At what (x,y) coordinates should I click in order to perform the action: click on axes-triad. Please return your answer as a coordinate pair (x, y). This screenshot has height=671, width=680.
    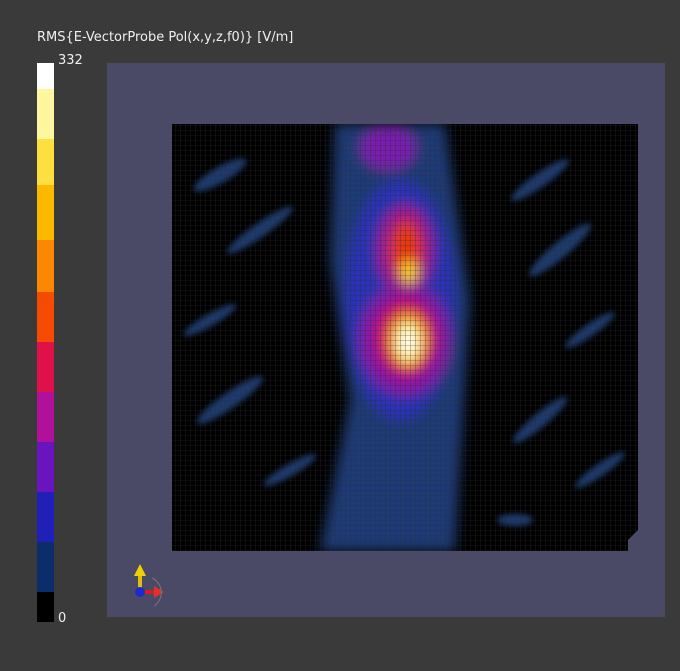
    Looking at the image, I should click on (149, 585).